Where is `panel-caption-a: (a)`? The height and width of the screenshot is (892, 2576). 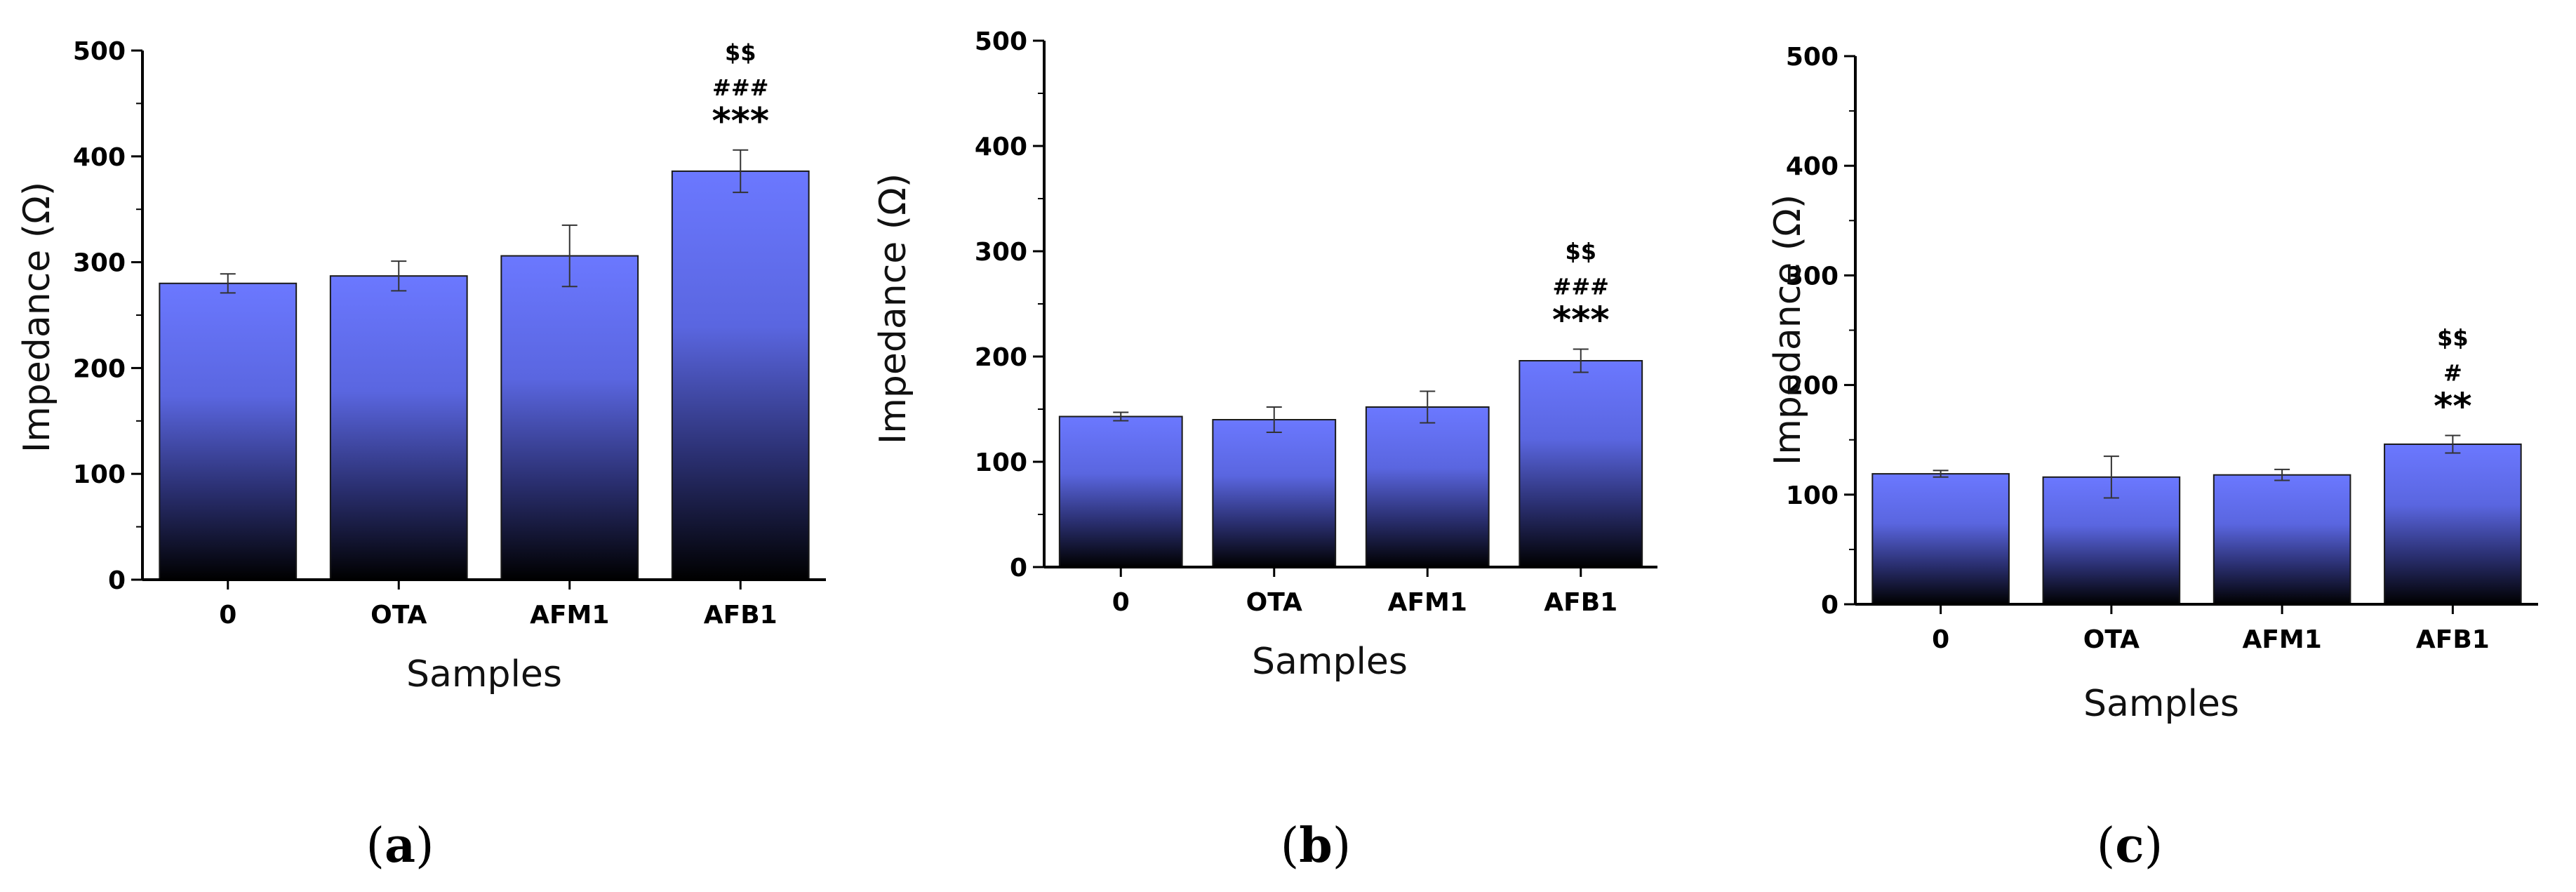 panel-caption-a: (a) is located at coordinates (400, 846).